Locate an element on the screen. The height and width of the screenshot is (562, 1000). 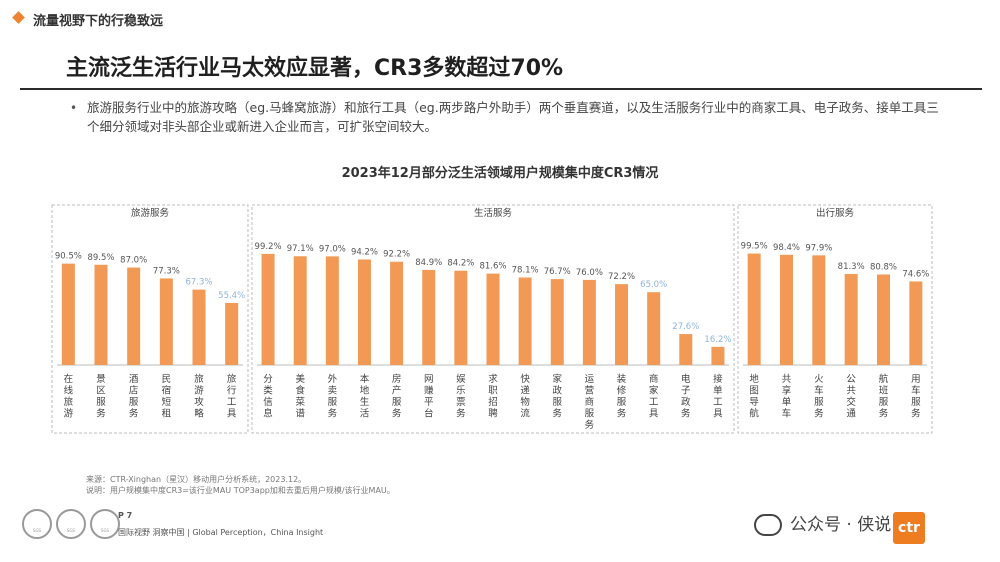
data-label: 97.0% is located at coordinates (332, 249).